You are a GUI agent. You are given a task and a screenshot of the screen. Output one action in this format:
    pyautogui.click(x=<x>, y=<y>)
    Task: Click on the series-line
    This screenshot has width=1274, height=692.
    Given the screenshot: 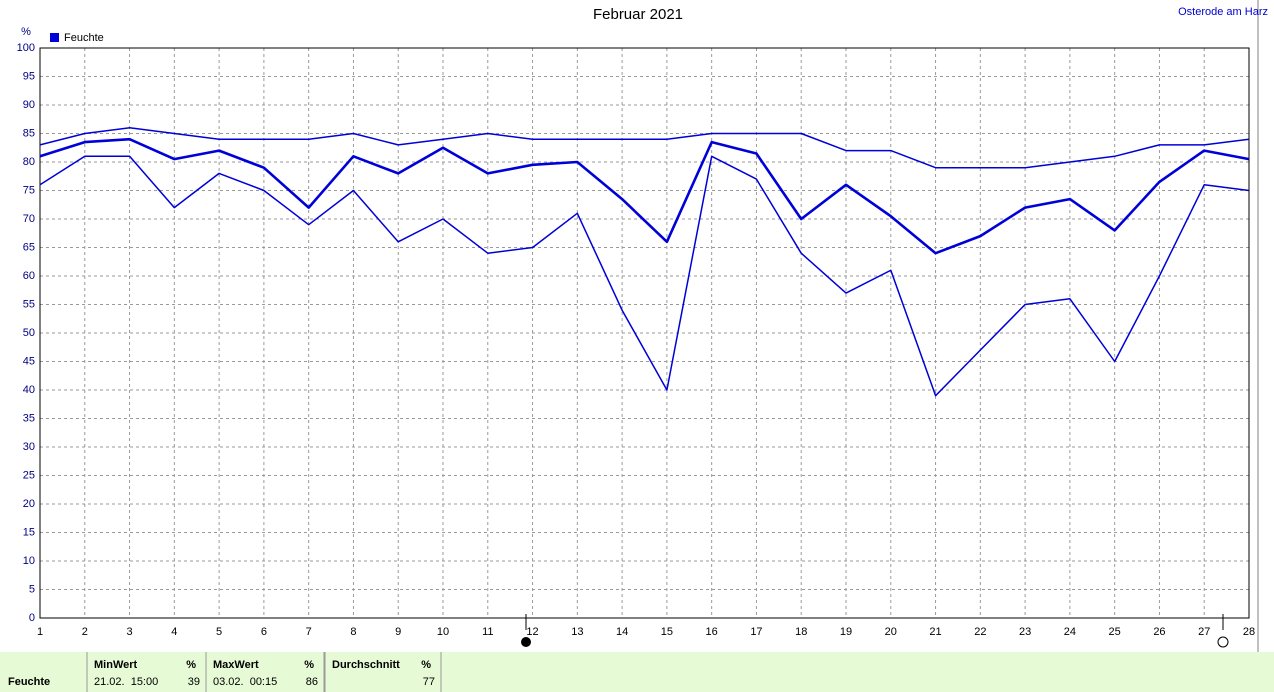 What is the action you would take?
    pyautogui.click(x=644, y=148)
    